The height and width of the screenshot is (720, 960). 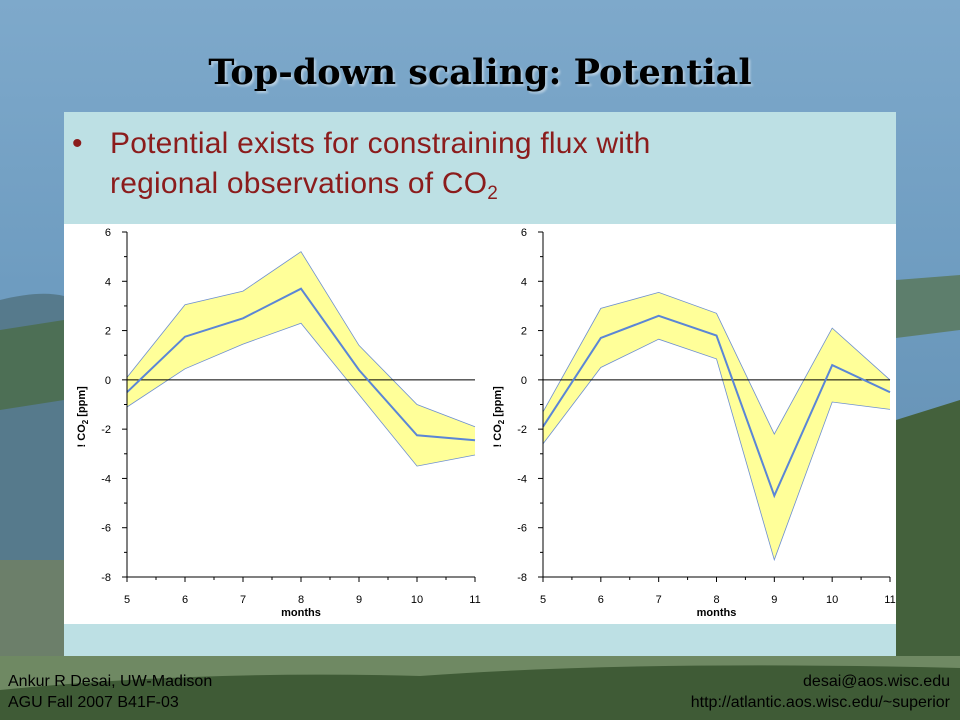 What do you see at coordinates (93, 702) in the screenshot?
I see `conference-id: AGU Fall 2007 B41F-03` at bounding box center [93, 702].